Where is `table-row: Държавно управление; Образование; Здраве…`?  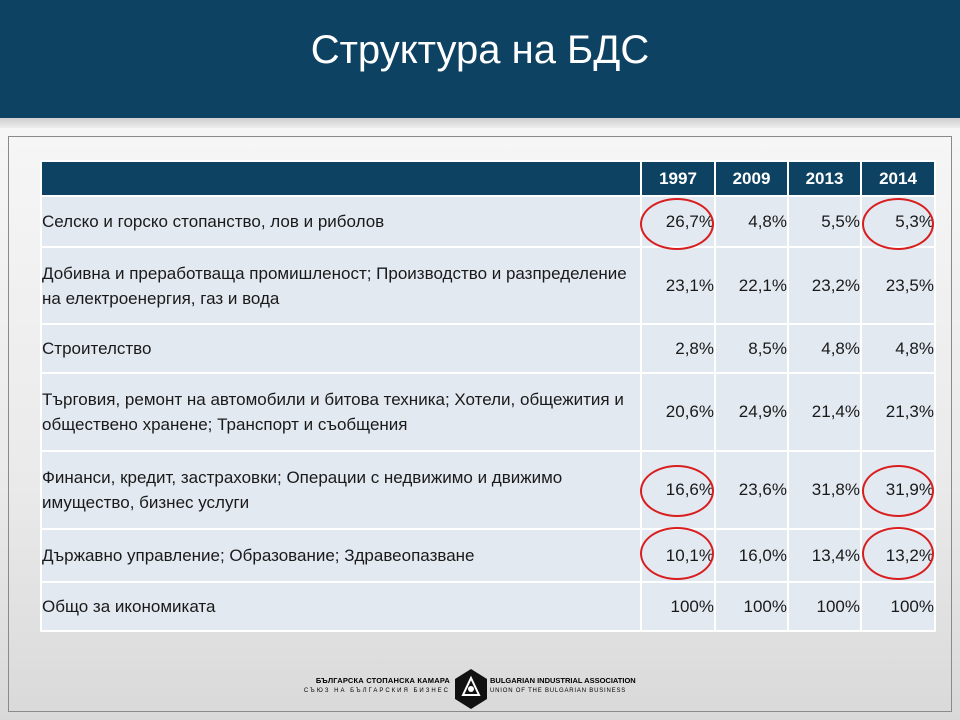
table-row: Държавно управление; Образование; Здраве… is located at coordinates (488, 555).